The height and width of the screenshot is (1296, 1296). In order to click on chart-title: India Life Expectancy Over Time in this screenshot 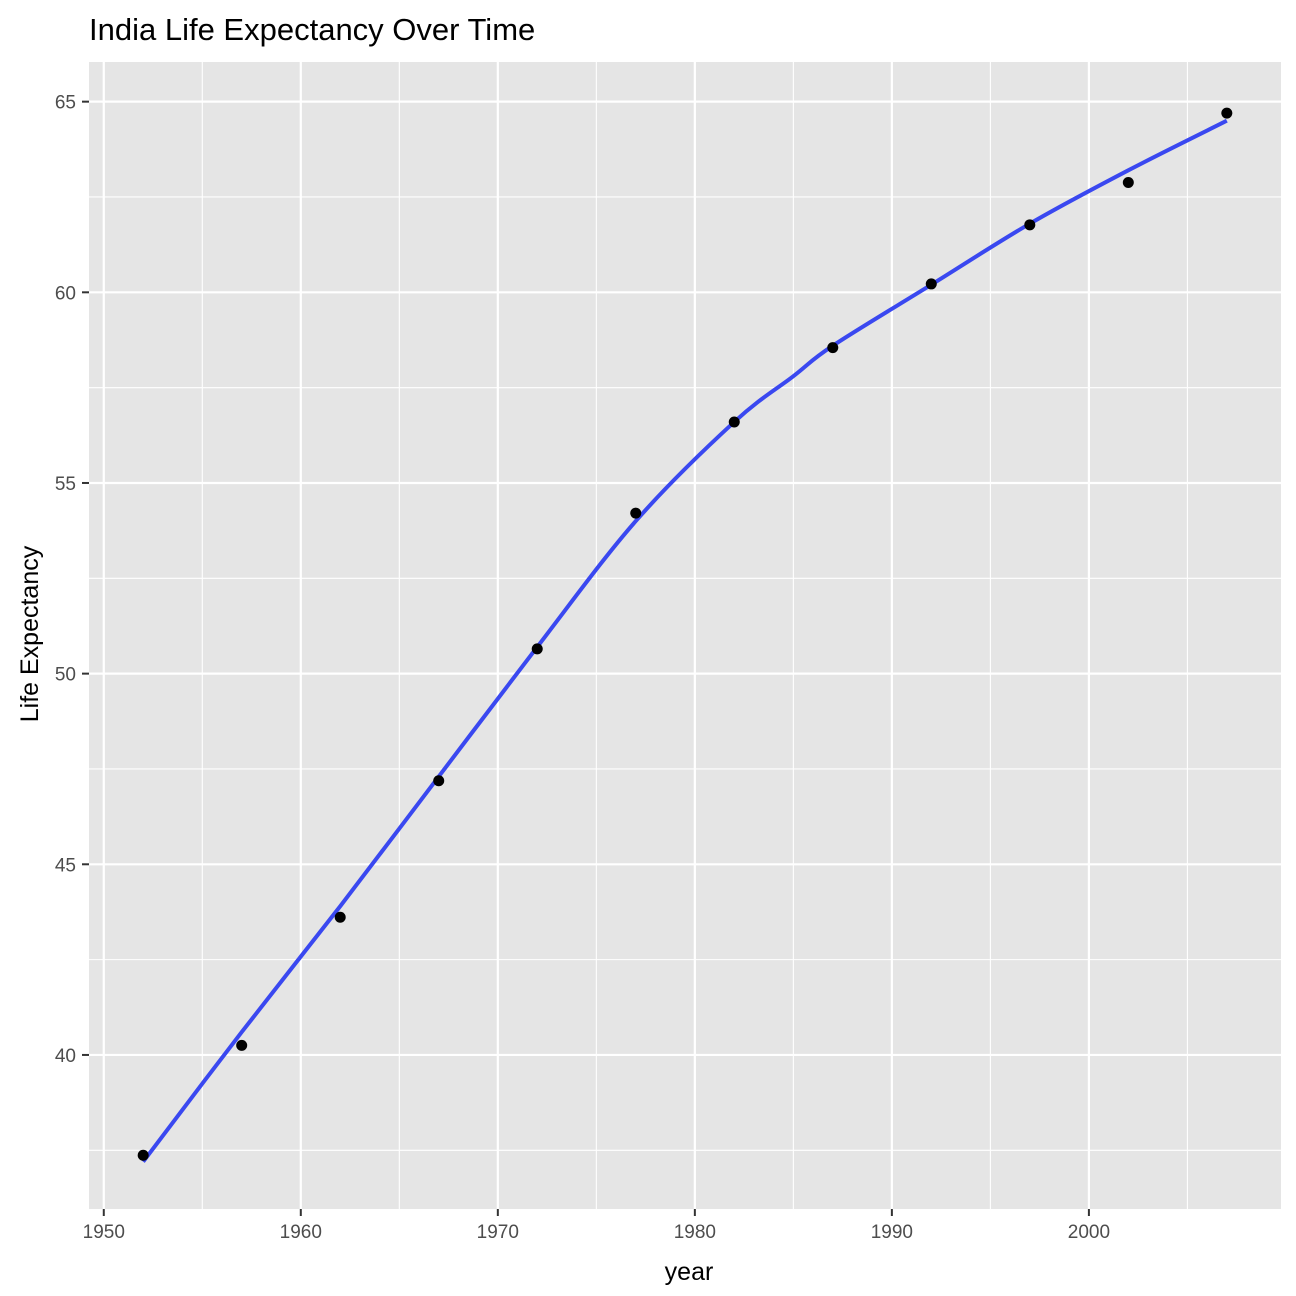, I will do `click(312, 29)`.